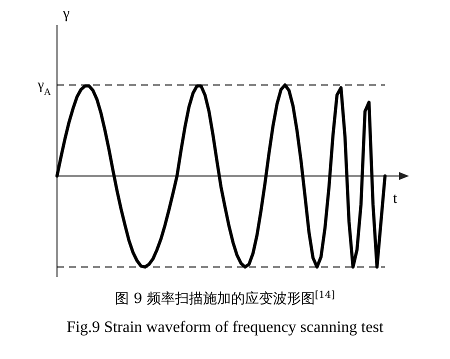 This screenshot has width=450, height=359. Describe the element at coordinates (225, 298) in the screenshot. I see `title: 图 9 频率扫描施加的应变波形图$^{[14]}$` at that location.